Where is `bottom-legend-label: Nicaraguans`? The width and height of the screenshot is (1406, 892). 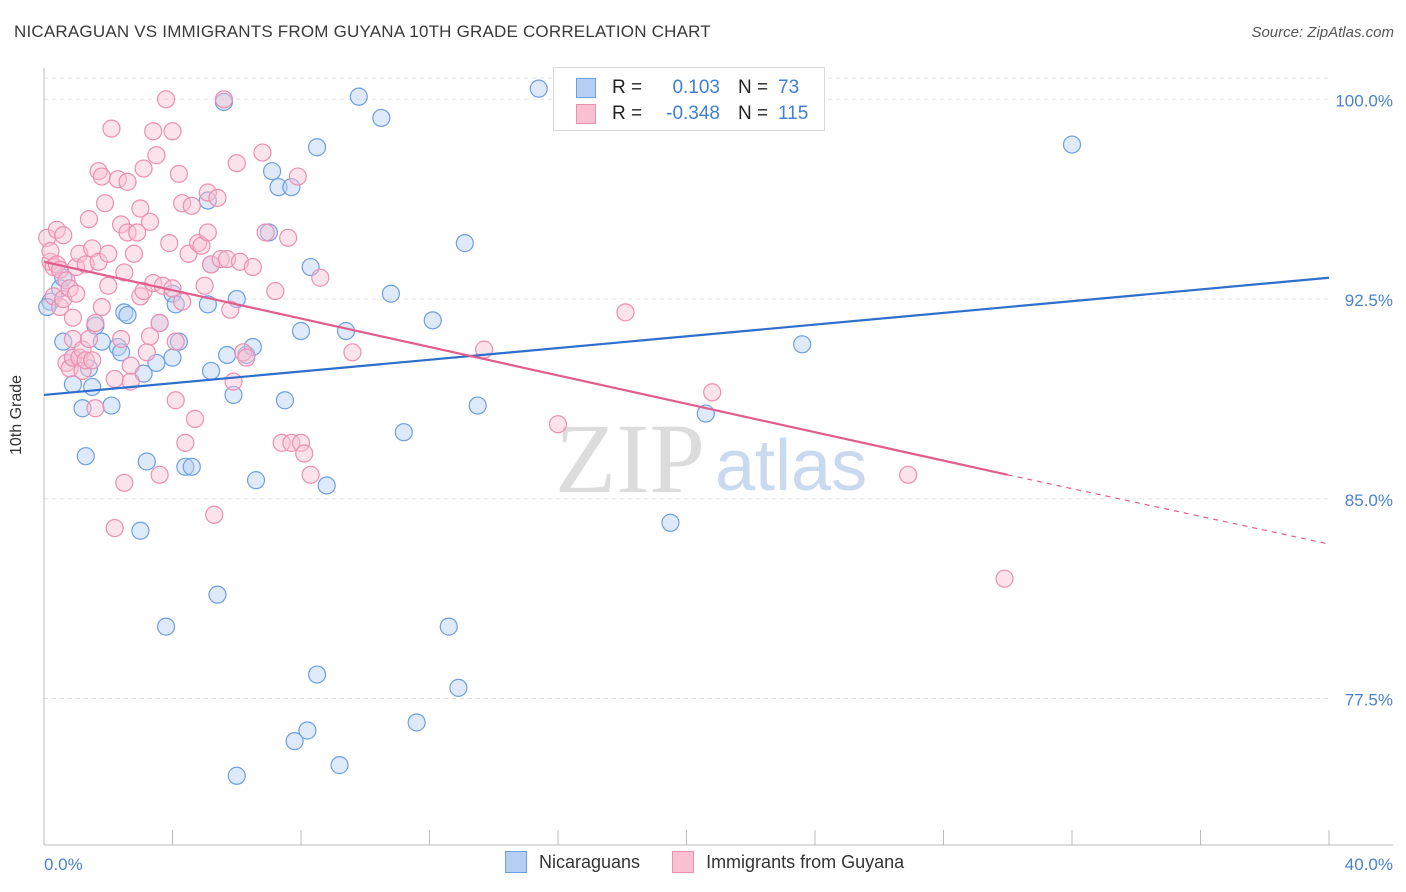 bottom-legend-label: Nicaraguans is located at coordinates (590, 861).